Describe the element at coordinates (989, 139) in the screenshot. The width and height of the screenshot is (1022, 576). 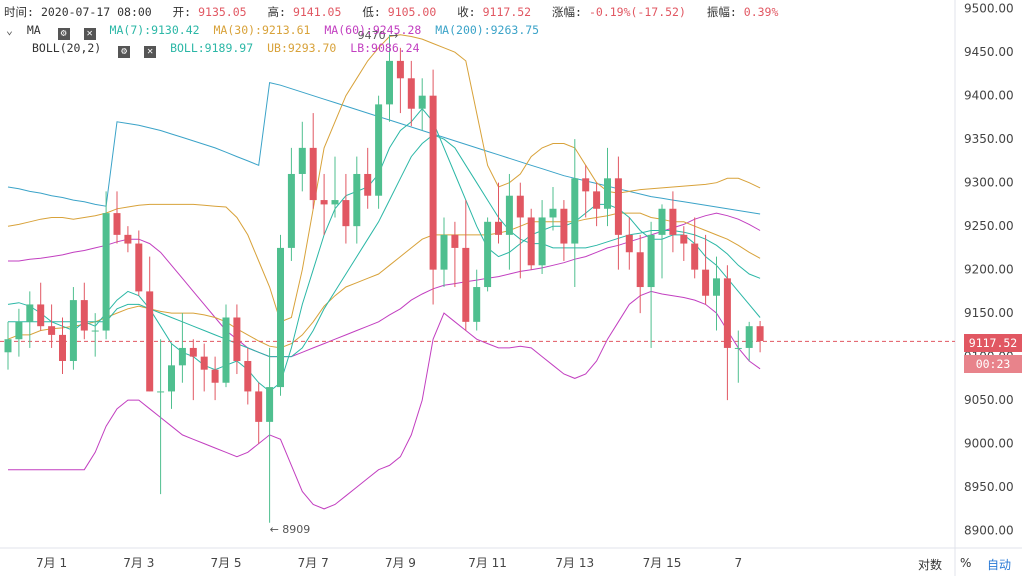
I see `y-tick-label: 9350.00` at that location.